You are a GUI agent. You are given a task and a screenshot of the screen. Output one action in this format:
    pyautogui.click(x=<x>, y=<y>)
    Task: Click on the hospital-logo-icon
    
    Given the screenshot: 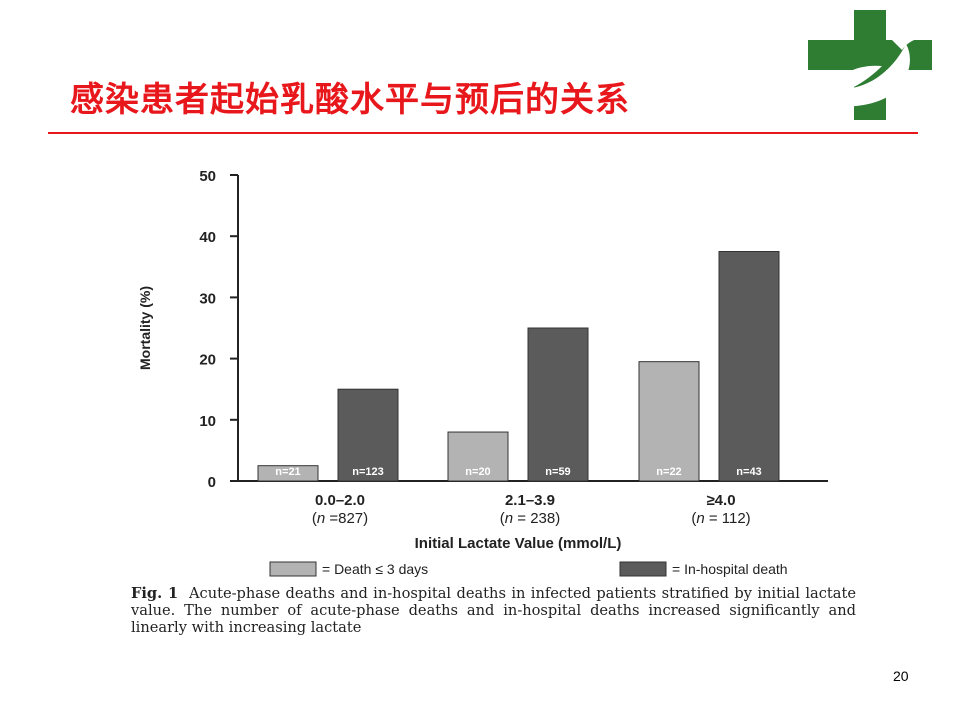 What is the action you would take?
    pyautogui.click(x=870, y=65)
    